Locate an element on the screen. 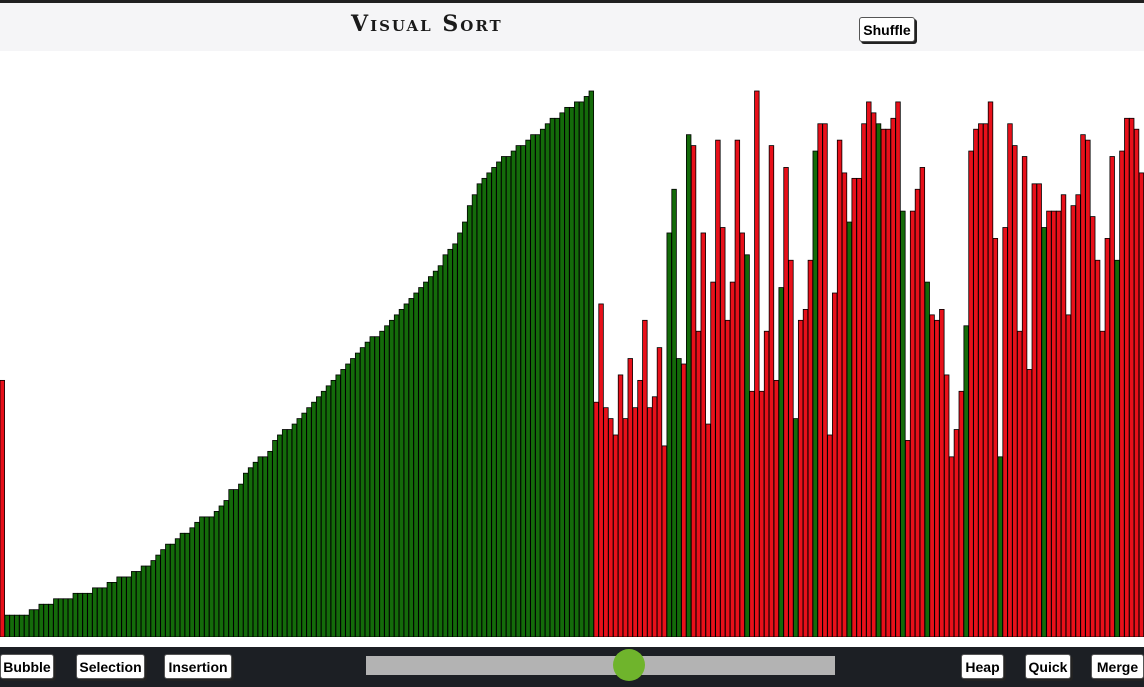 The height and width of the screenshot is (687, 1144). bubble-sort-button: Bubble is located at coordinates (27, 666).